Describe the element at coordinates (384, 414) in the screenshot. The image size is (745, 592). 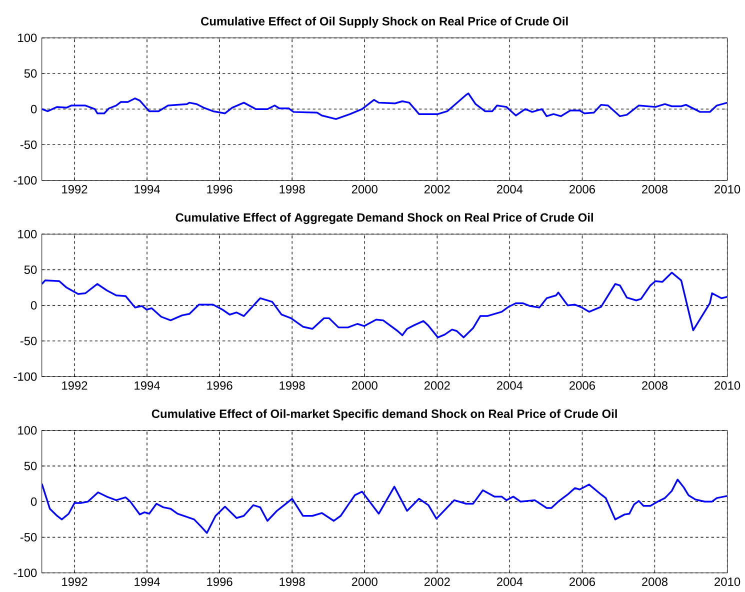
I see `chart-title: Cumulative Effect of Oil-market Specific demand Shock on Real Price of Crude Oil` at that location.